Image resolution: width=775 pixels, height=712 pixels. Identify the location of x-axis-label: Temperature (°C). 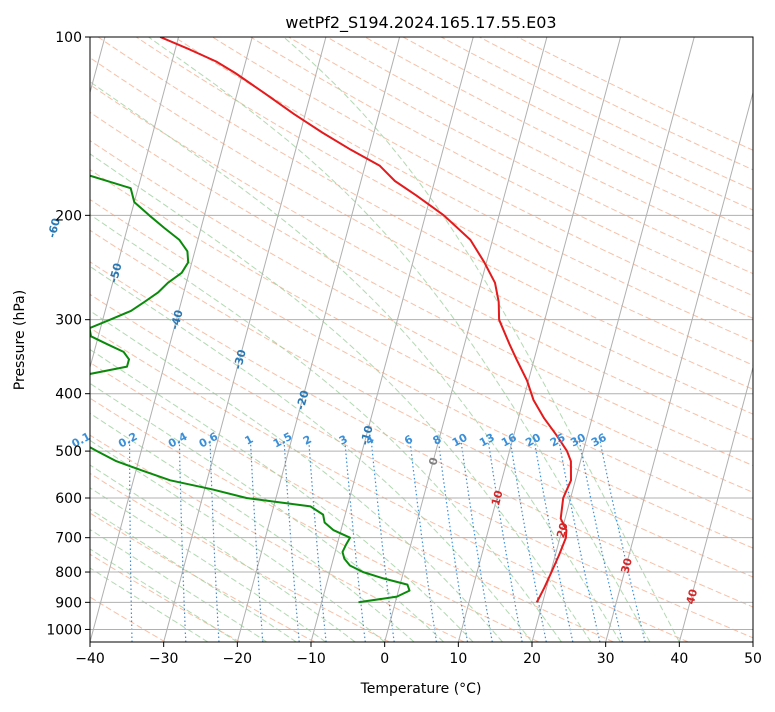
(421, 689).